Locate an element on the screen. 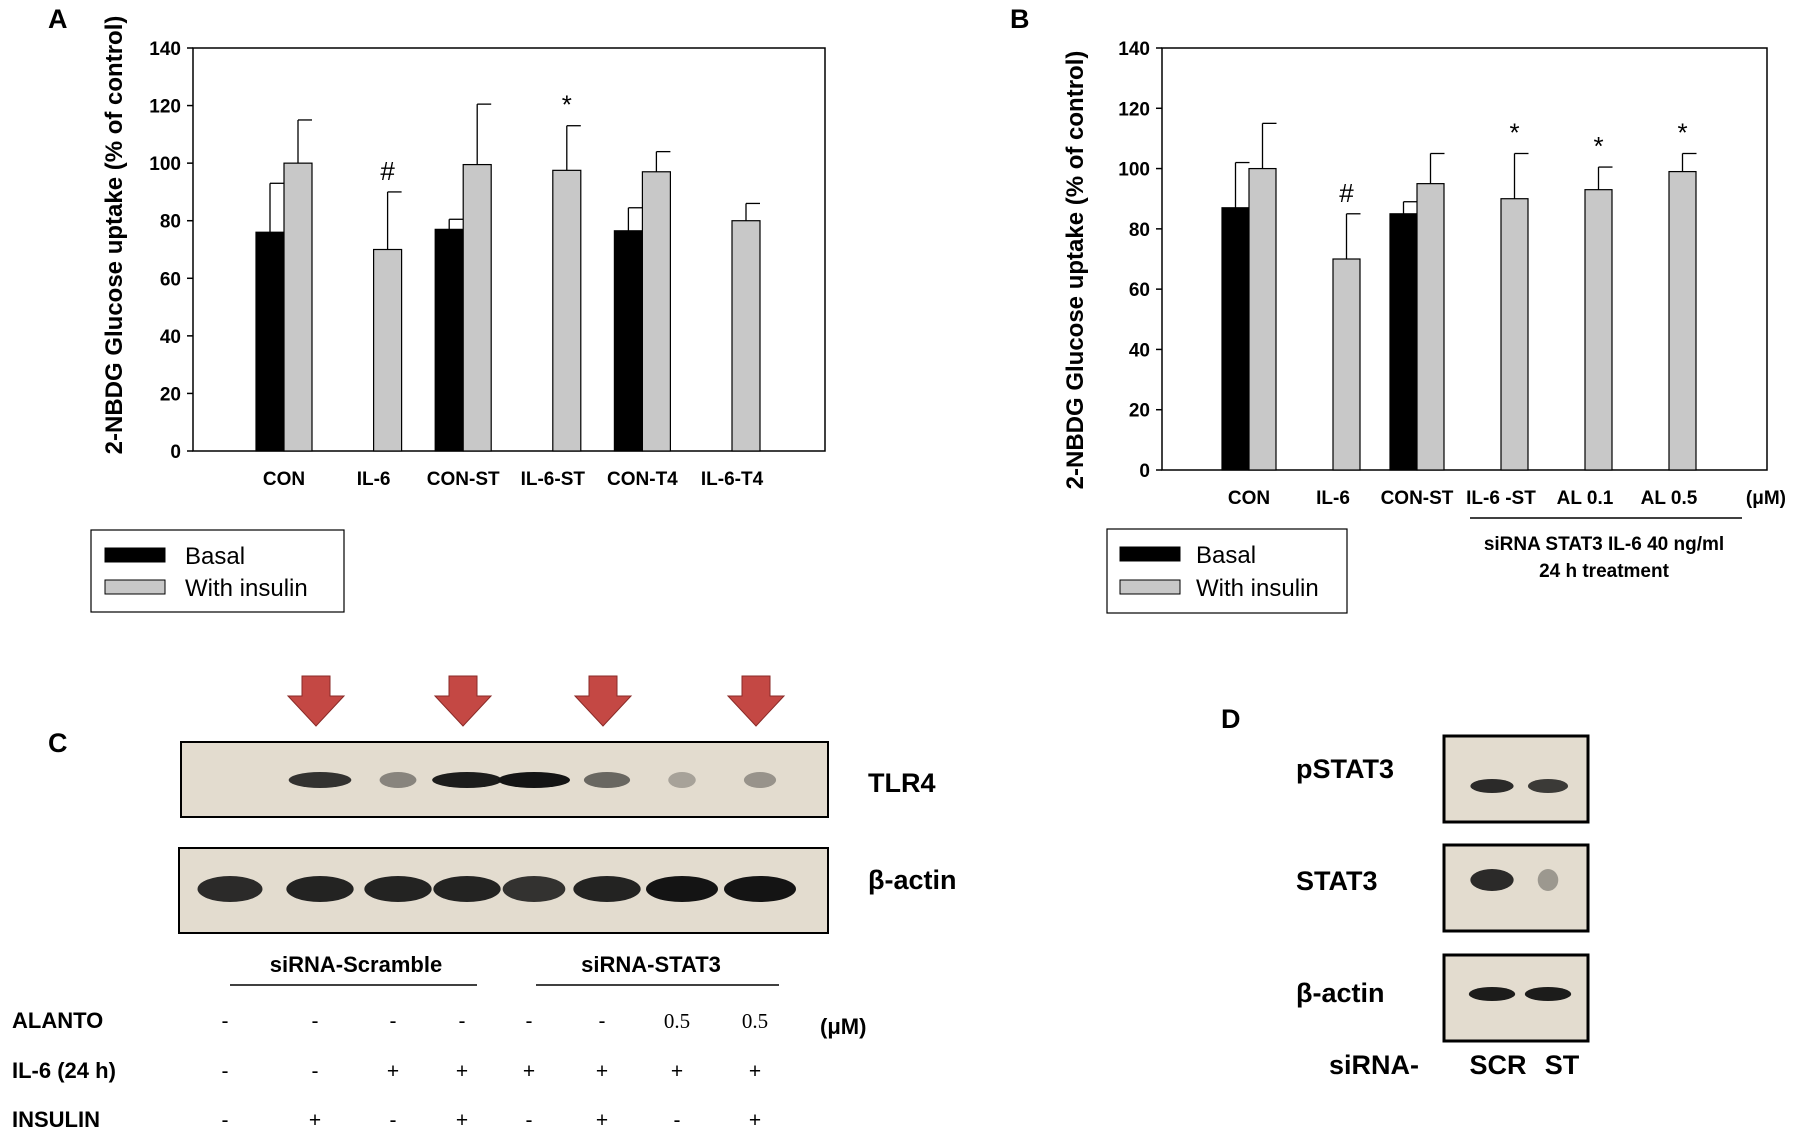 This screenshot has width=1800, height=1144. panel-label-c: C is located at coordinates (58, 743).